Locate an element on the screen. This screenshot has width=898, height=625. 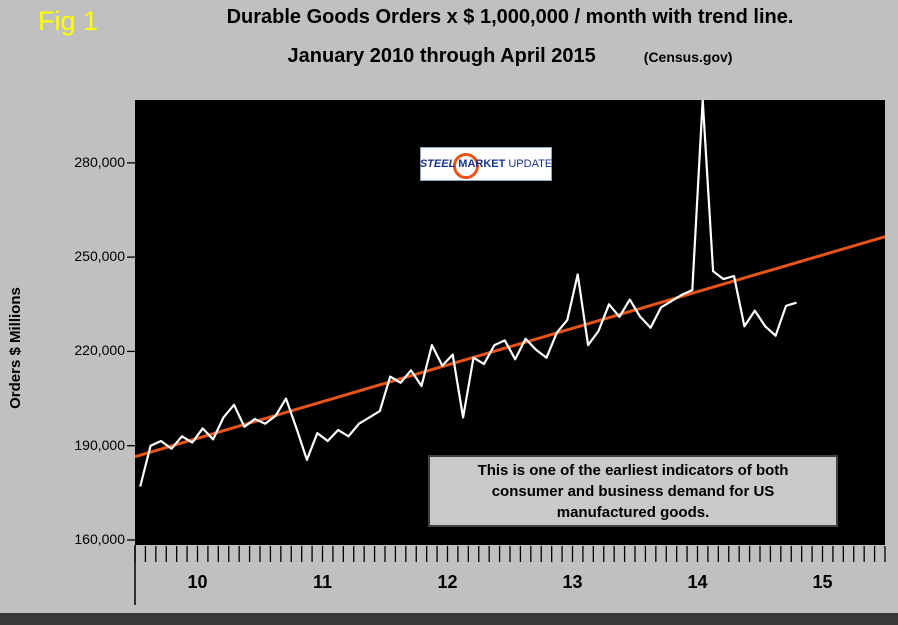
y-tick-label: 160,000 is located at coordinates (99, 538).